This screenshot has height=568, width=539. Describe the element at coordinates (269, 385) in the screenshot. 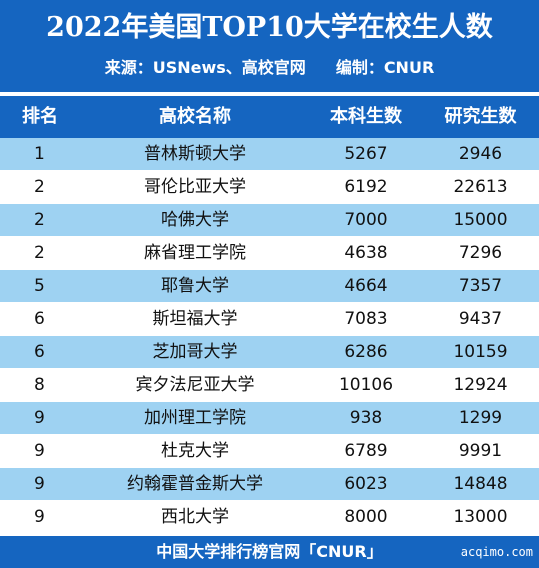

I see `table-row: 8 宾夕法尼亚大学 10106 12924` at that location.